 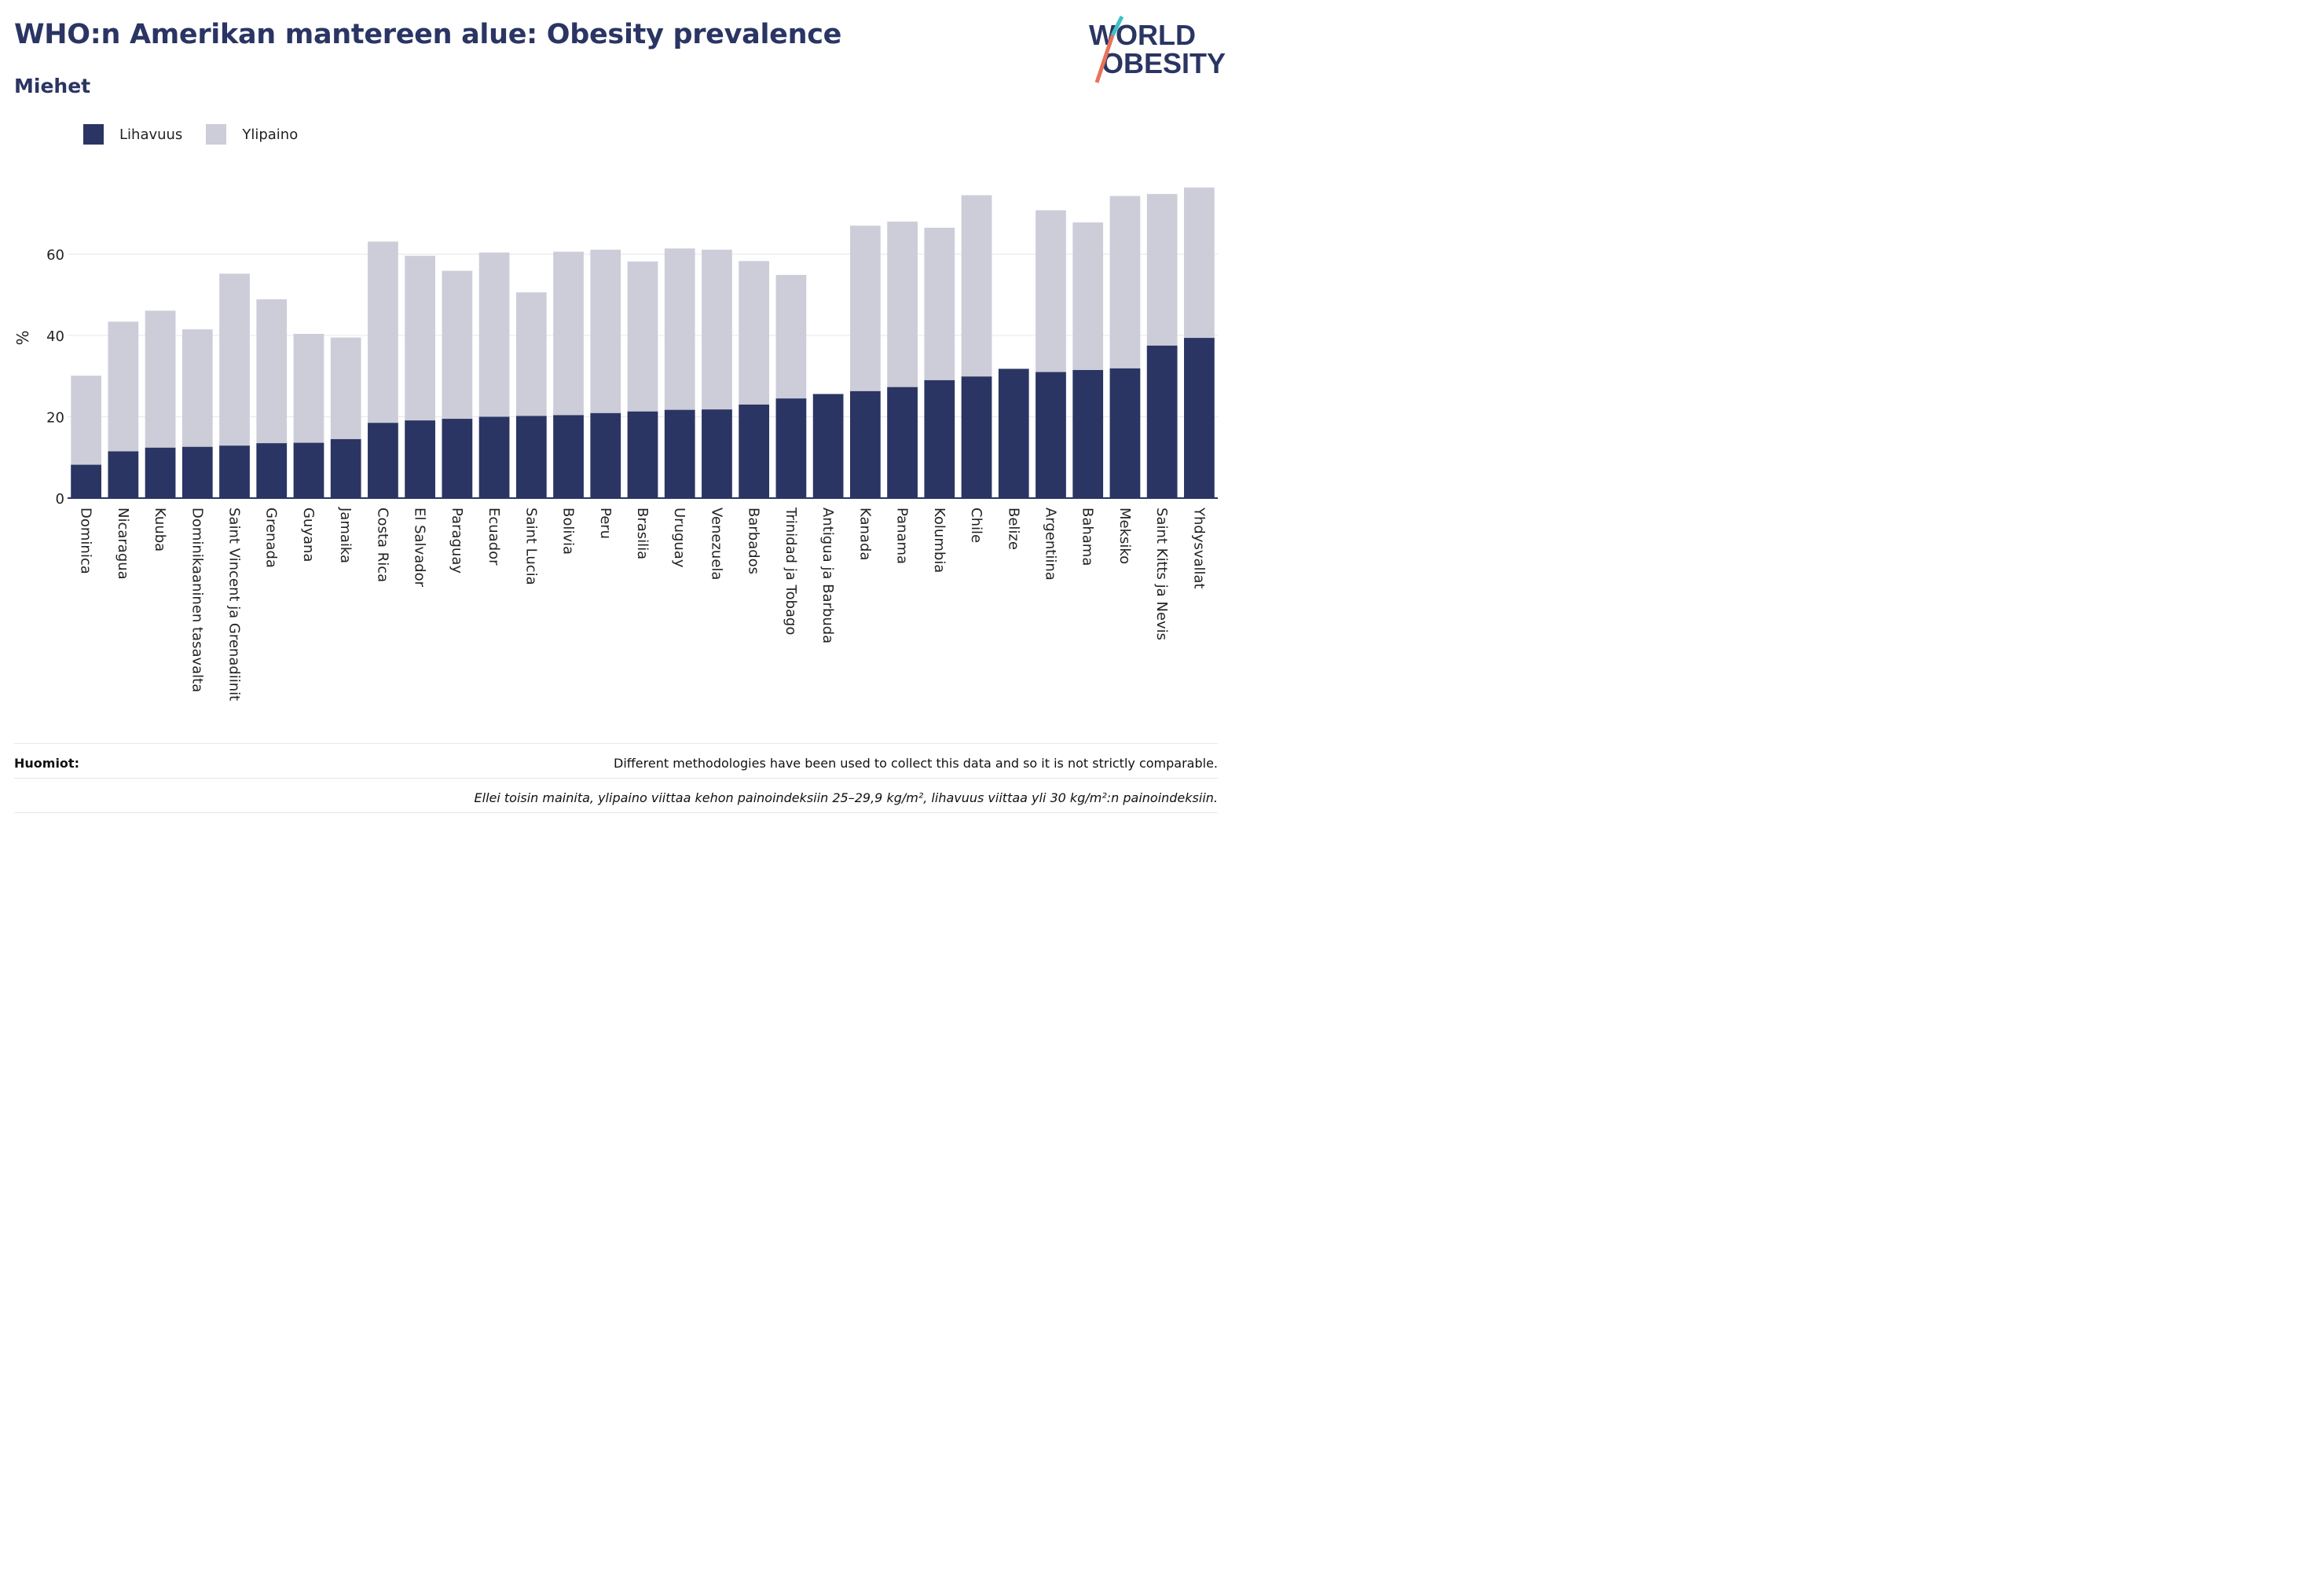 What do you see at coordinates (22, 337) in the screenshot?
I see `y-axis-label: %` at bounding box center [22, 337].